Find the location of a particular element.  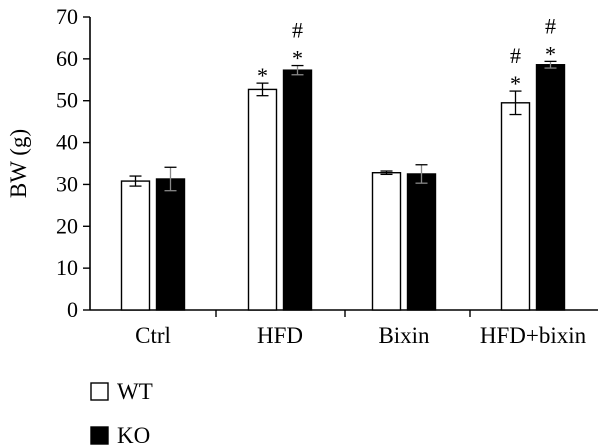

y-tick-label: 20 is located at coordinates (67, 225).